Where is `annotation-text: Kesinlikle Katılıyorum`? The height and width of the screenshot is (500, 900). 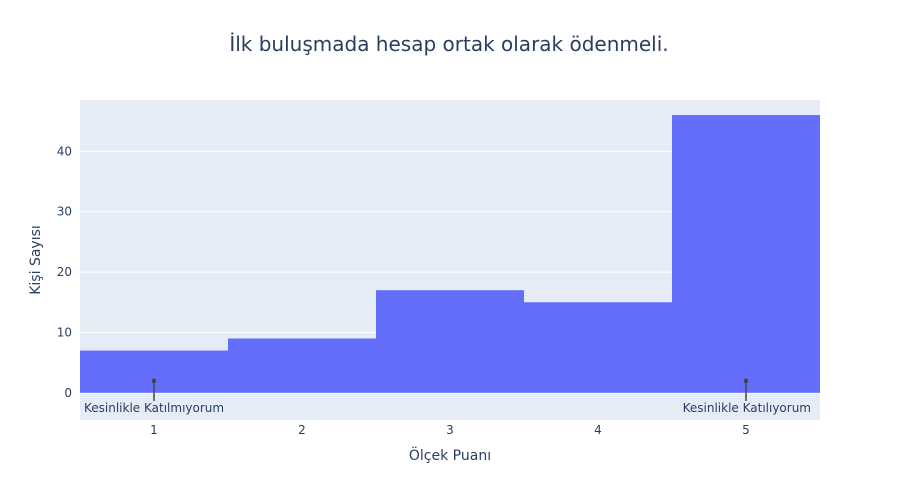
annotation-text: Kesinlikle Katılıyorum is located at coordinates (747, 408).